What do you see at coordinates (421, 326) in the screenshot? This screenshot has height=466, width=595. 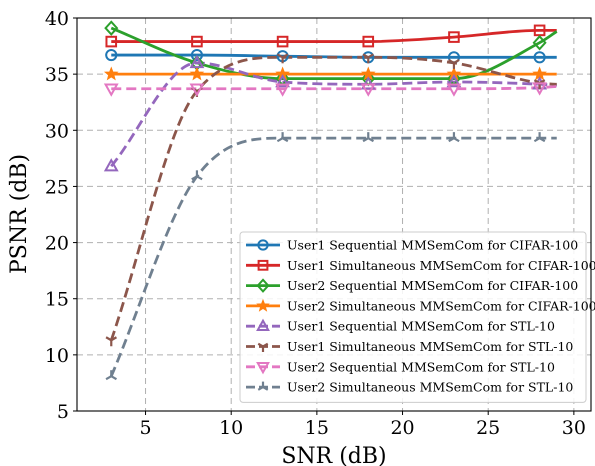 I see `legend-label-5: User1 Sequential MMSemCom for STL-10` at bounding box center [421, 326].